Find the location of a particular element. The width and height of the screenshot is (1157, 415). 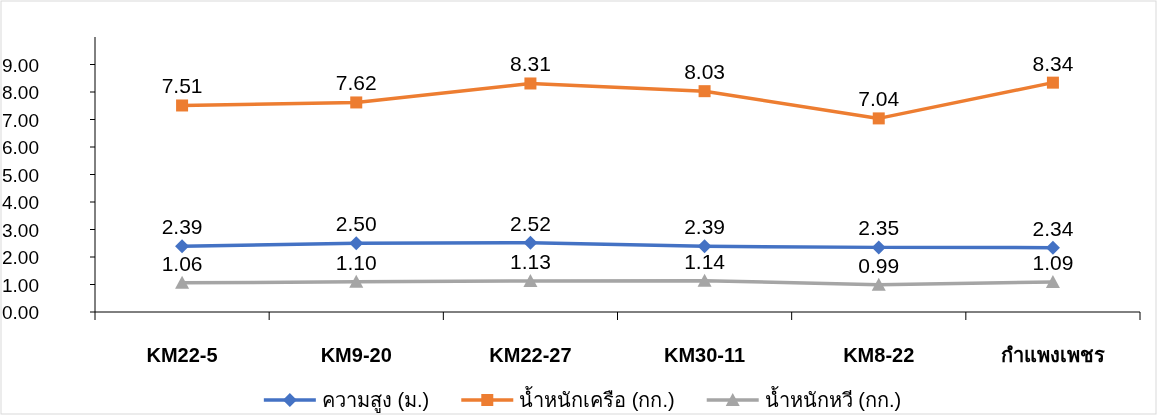

legend-label: ความสูง (ม.) is located at coordinates (375, 401).